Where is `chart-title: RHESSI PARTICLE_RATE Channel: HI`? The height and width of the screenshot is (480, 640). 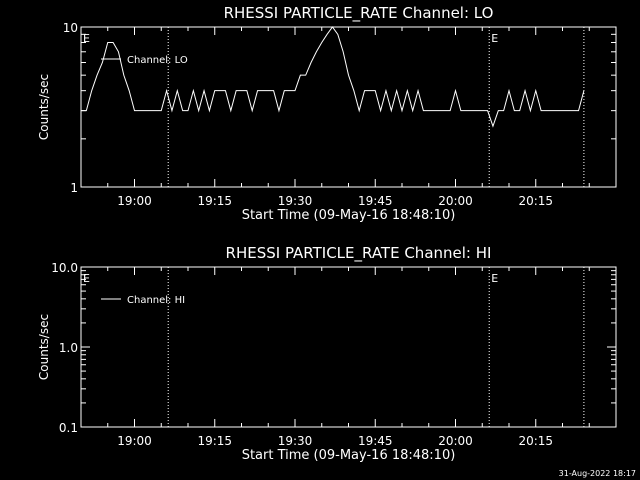 chart-title: RHESSI PARTICLE_RATE Channel: HI is located at coordinates (359, 253).